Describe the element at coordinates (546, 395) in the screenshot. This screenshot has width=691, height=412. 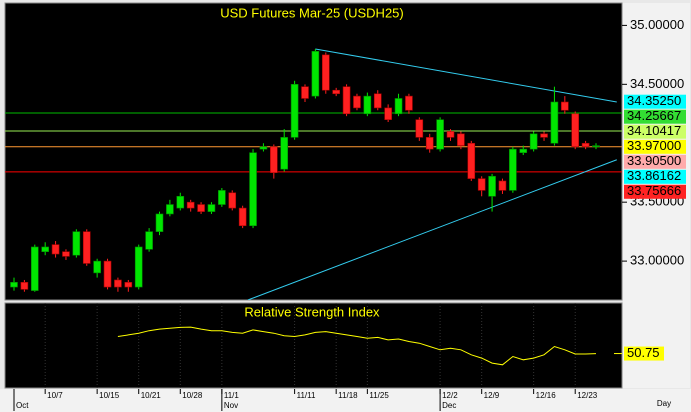
I see `x-tick-label: 12/16` at that location.